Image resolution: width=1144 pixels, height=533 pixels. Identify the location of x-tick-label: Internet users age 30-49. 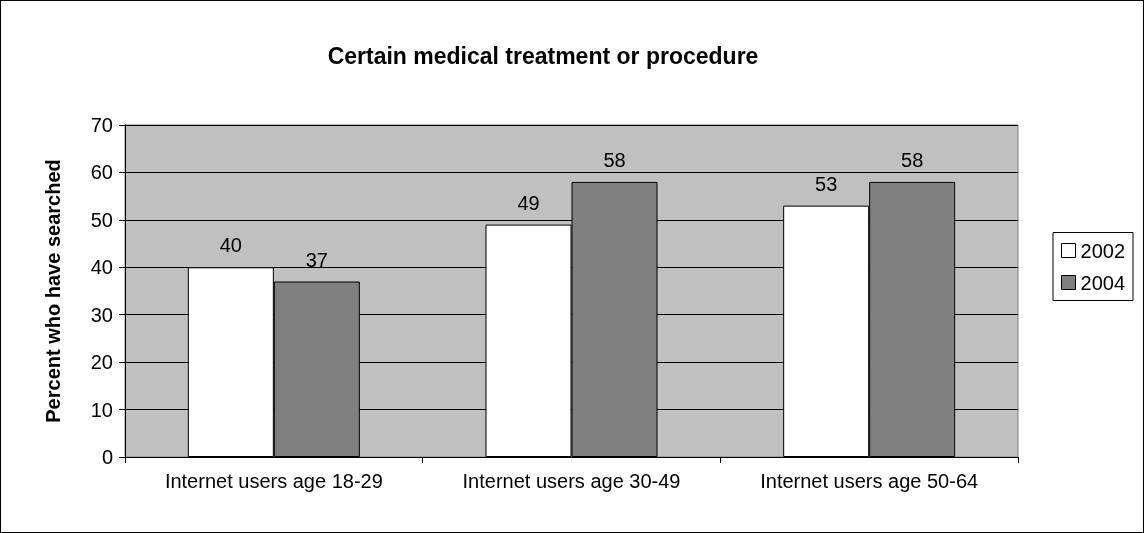
(571, 481).